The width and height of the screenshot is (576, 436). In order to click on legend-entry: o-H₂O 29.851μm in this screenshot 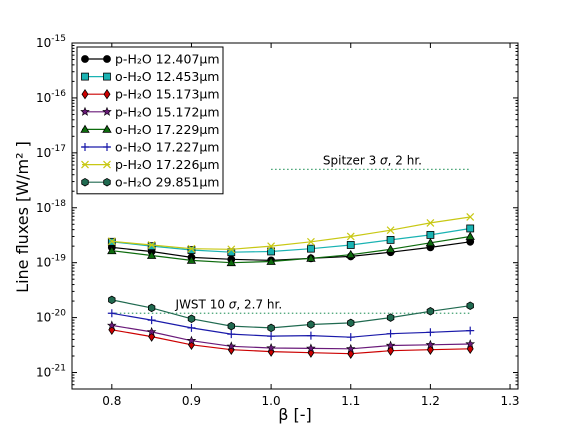, I will do `click(150, 182)`.